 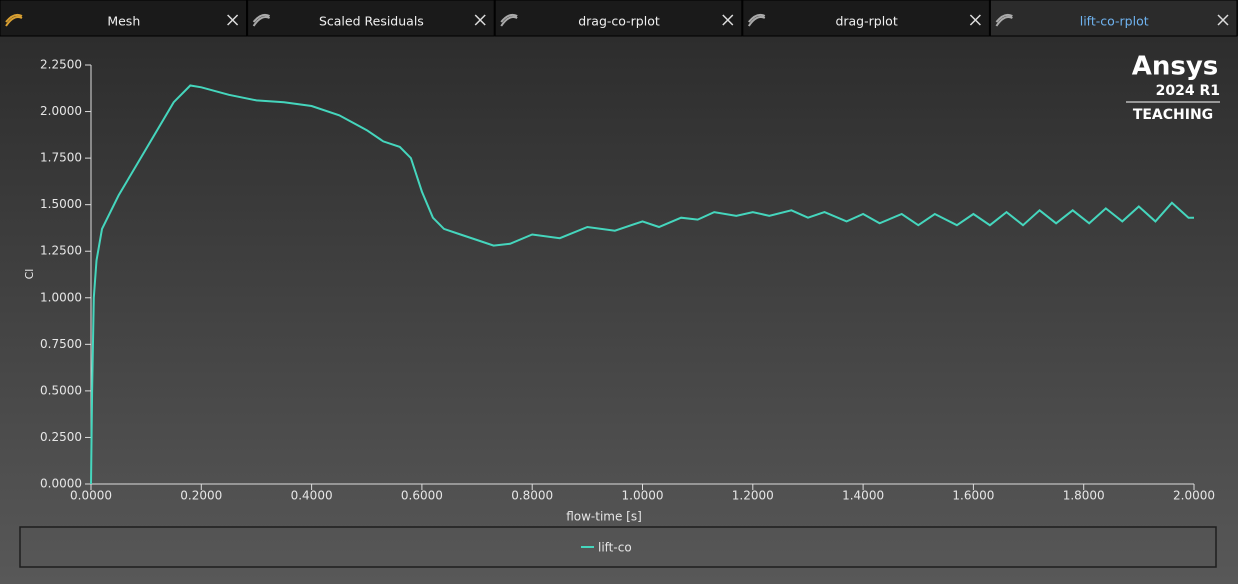 I want to click on y-tick-label: 1.5000, so click(x=61, y=204).